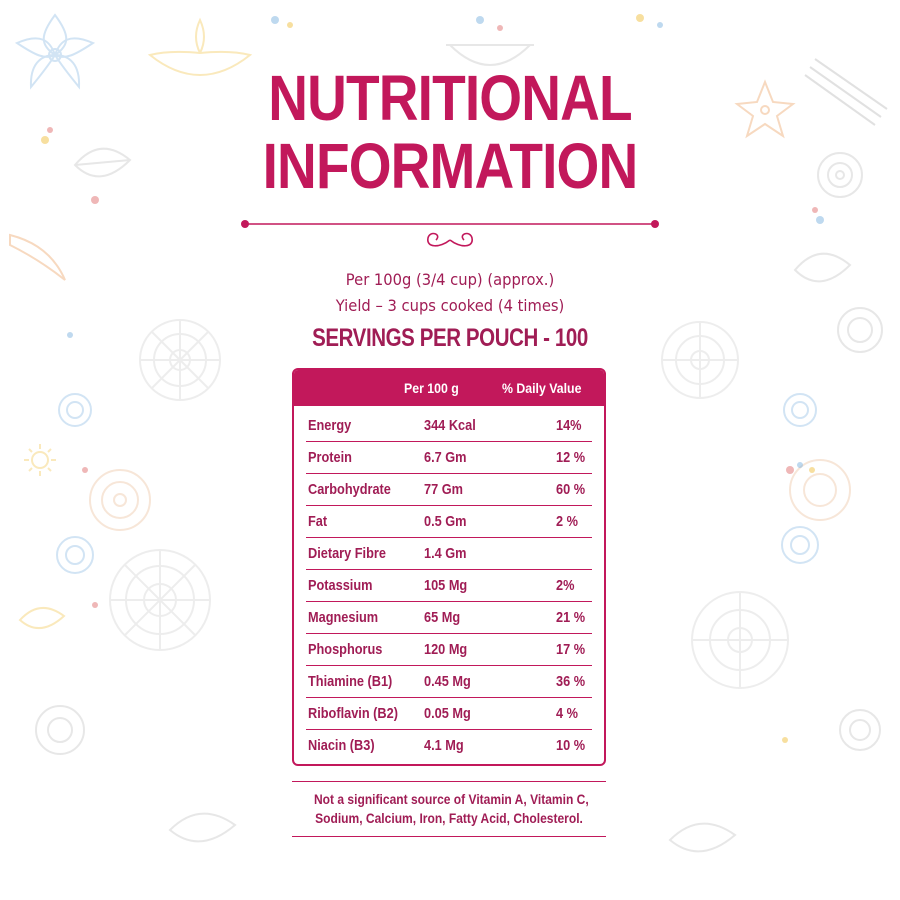 This screenshot has height=900, width=900. Describe the element at coordinates (846, 92) in the screenshot. I see `cinnamon-icon` at that location.